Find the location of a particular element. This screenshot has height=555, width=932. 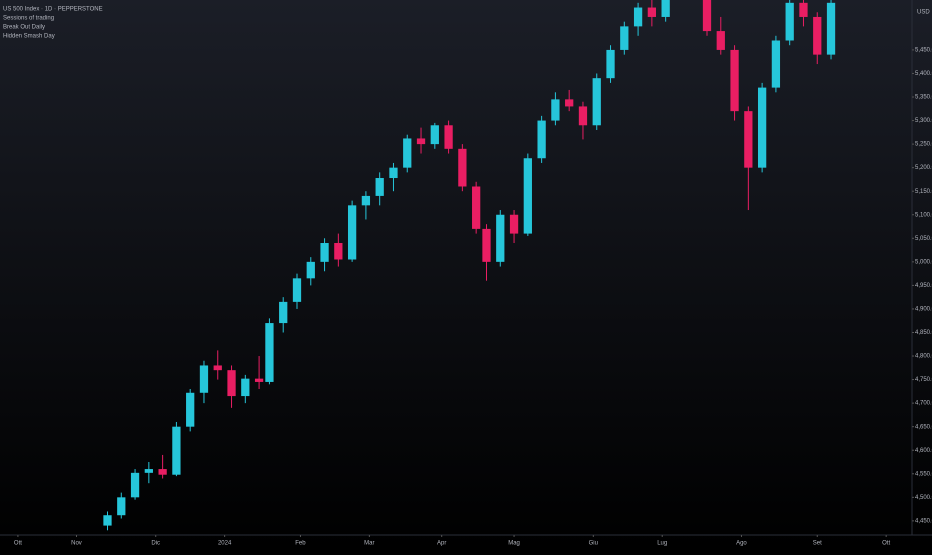

y-tick-label: 4,450.0 is located at coordinates (923, 521).